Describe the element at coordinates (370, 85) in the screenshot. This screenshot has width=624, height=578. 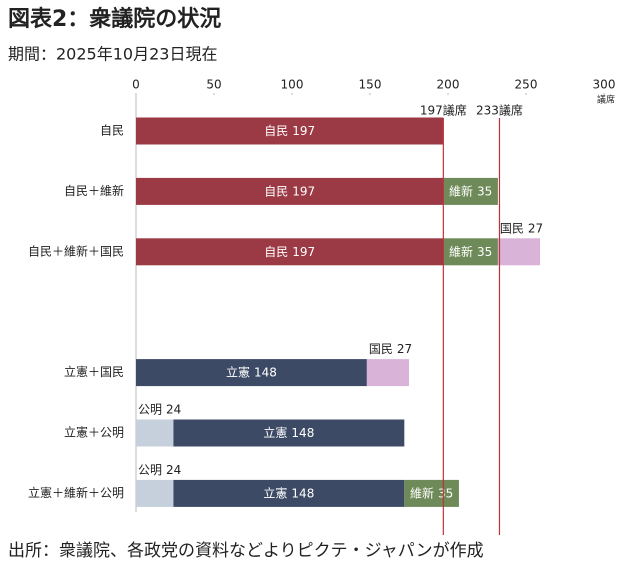
I see `x-tick-label: 150` at that location.